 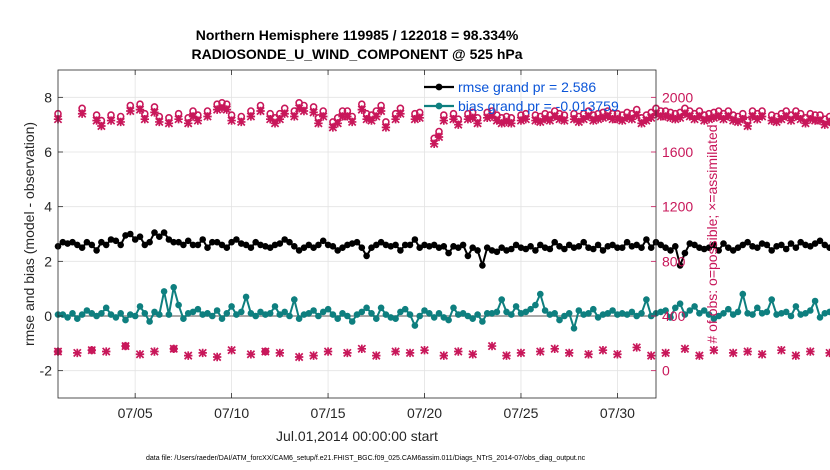 What do you see at coordinates (439, 87) in the screenshot?
I see `legend-rmse-marker` at bounding box center [439, 87].